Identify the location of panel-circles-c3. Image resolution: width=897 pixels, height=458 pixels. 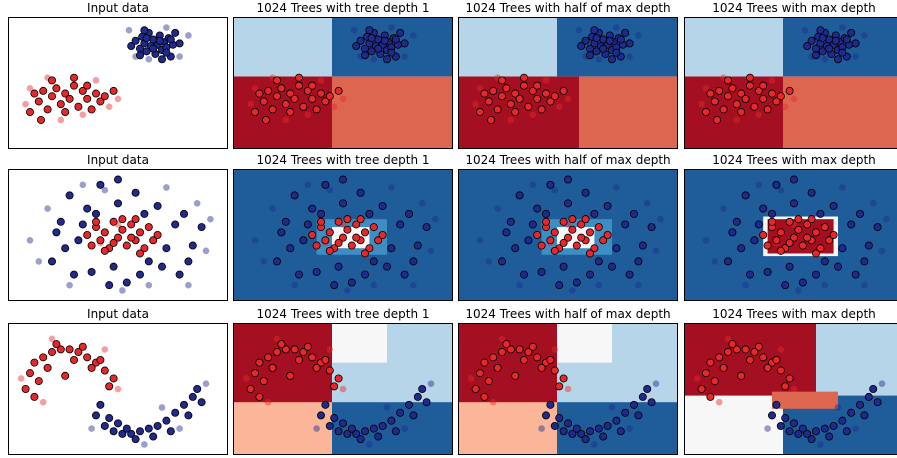
(568, 235).